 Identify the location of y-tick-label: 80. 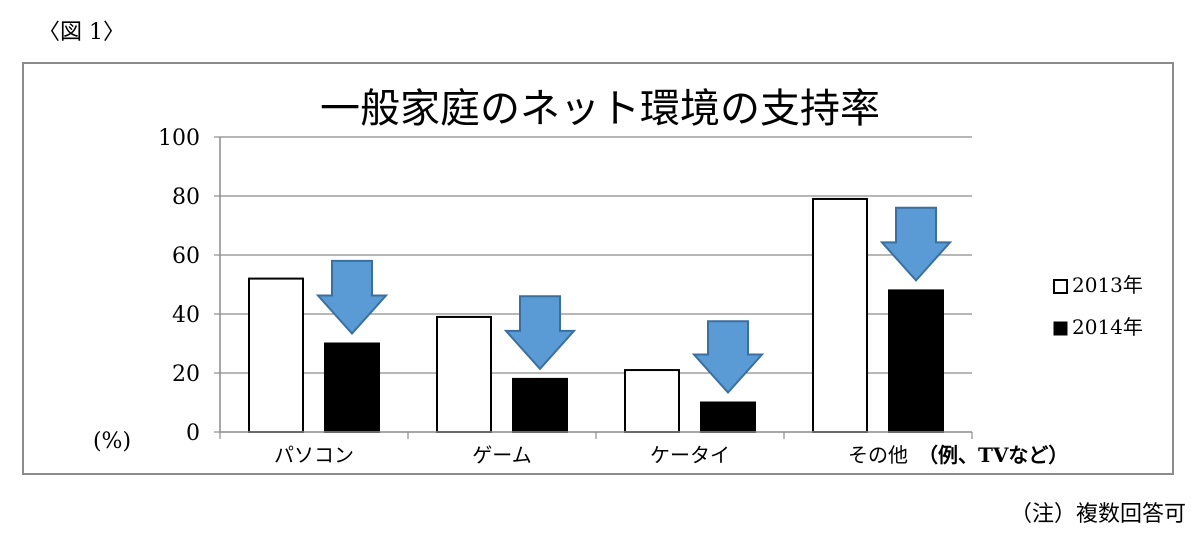
(186, 197).